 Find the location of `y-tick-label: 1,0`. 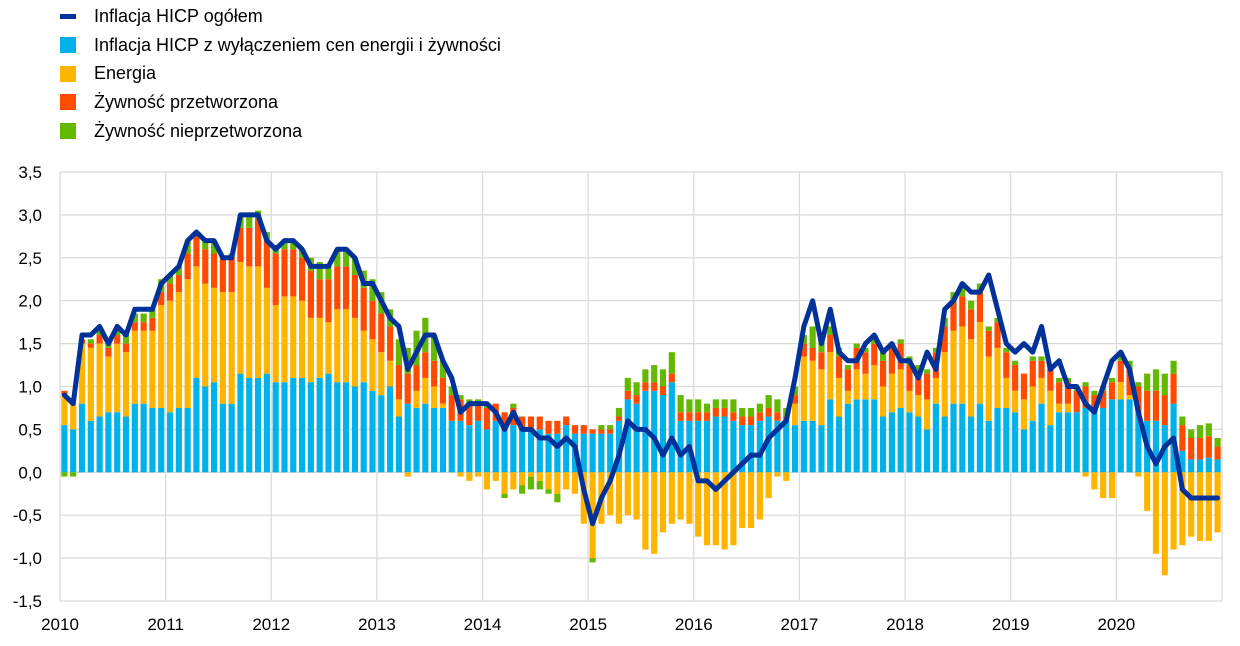

y-tick-label: 1,0 is located at coordinates (30, 387).